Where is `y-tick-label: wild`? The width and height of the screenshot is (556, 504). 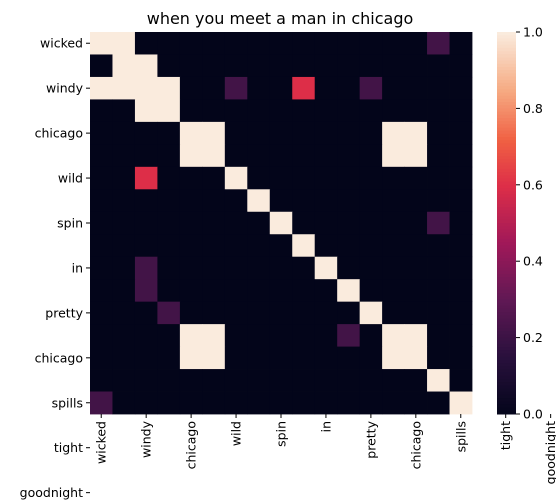
y-tick-label: wild is located at coordinates (70, 178).